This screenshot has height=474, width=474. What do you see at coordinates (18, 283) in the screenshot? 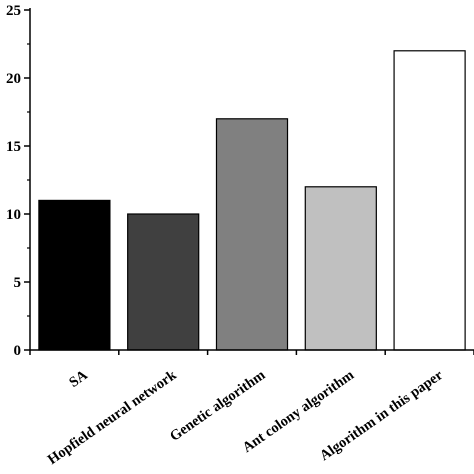
I see `y-tick-label: 5` at bounding box center [18, 283].